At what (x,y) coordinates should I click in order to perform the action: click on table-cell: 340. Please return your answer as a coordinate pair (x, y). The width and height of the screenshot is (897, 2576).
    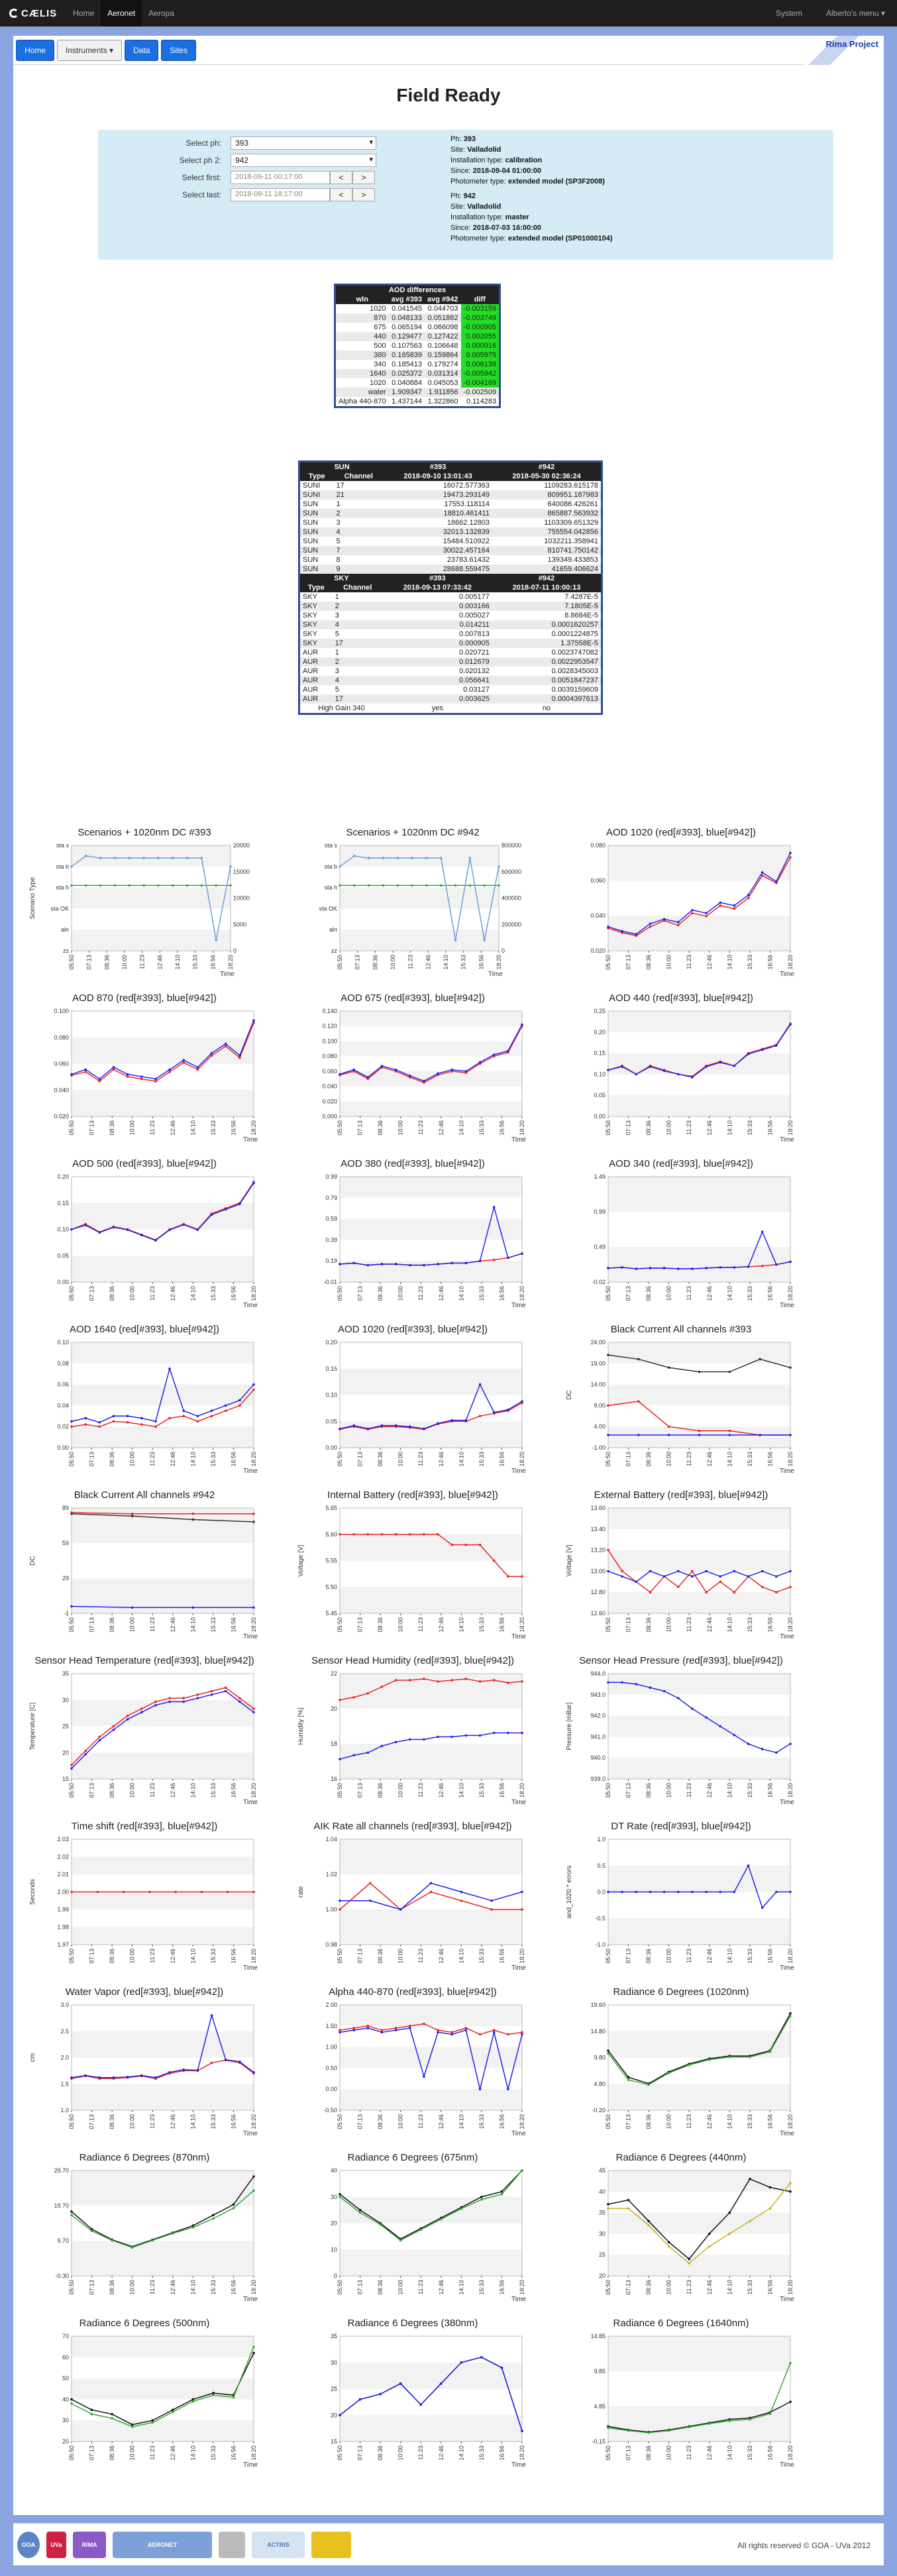
    Looking at the image, I should click on (380, 364).